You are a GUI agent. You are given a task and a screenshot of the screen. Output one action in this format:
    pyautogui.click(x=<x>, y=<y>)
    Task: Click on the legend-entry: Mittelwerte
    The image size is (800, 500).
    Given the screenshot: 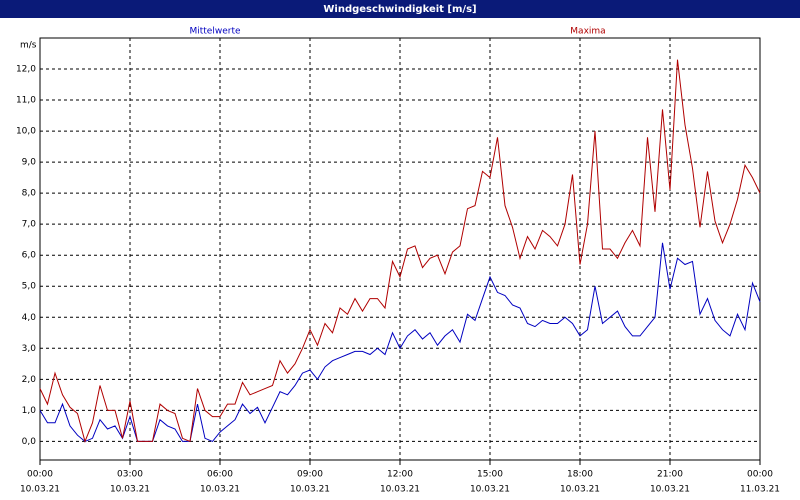 What is the action you would take?
    pyautogui.click(x=214, y=32)
    